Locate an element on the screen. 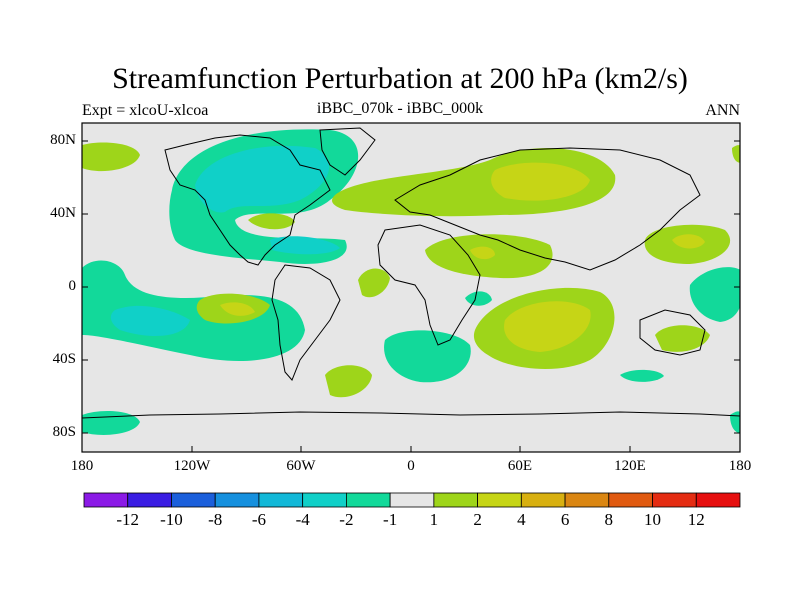  lat-label-80n: 80N is located at coordinates (63, 140).